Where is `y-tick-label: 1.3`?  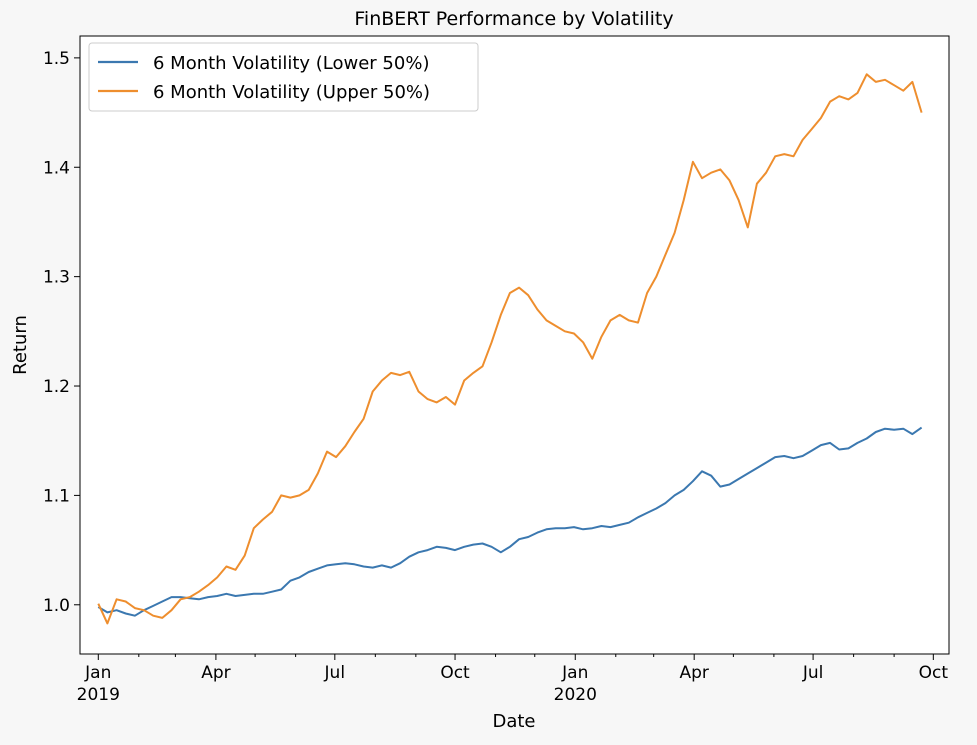 y-tick-label: 1.3 is located at coordinates (56, 278).